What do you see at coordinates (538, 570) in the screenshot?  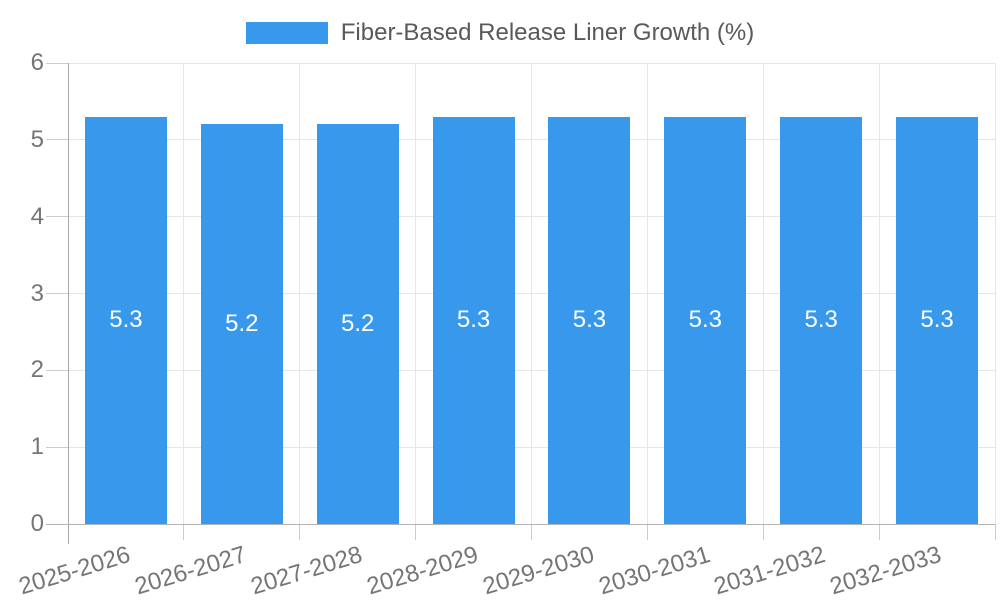 I see `x-axis-tick-label: 2029-2030` at bounding box center [538, 570].